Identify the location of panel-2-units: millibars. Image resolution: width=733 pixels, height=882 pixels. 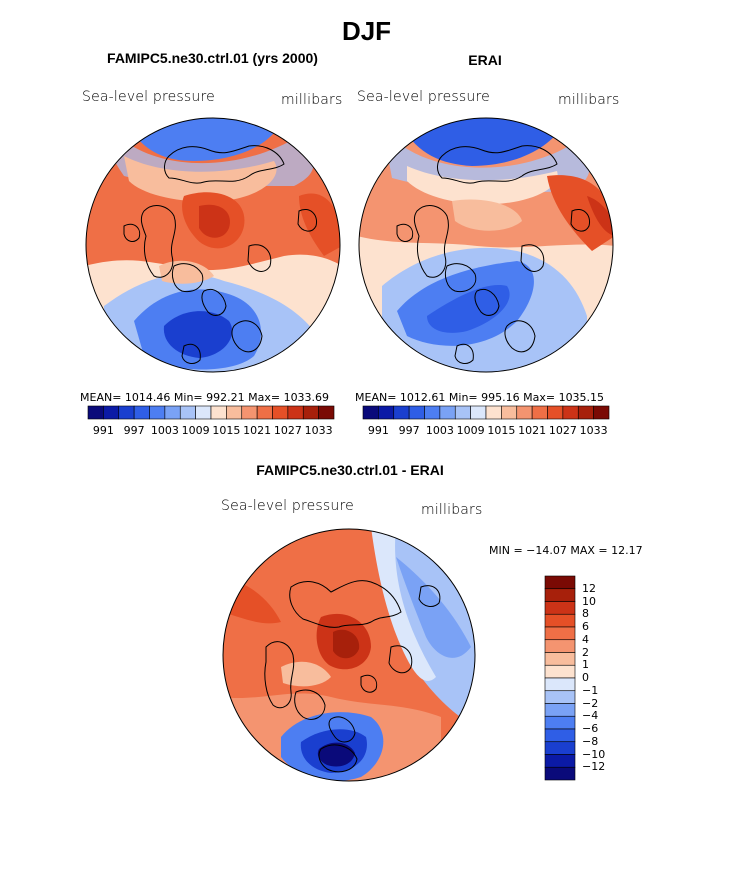
(589, 100).